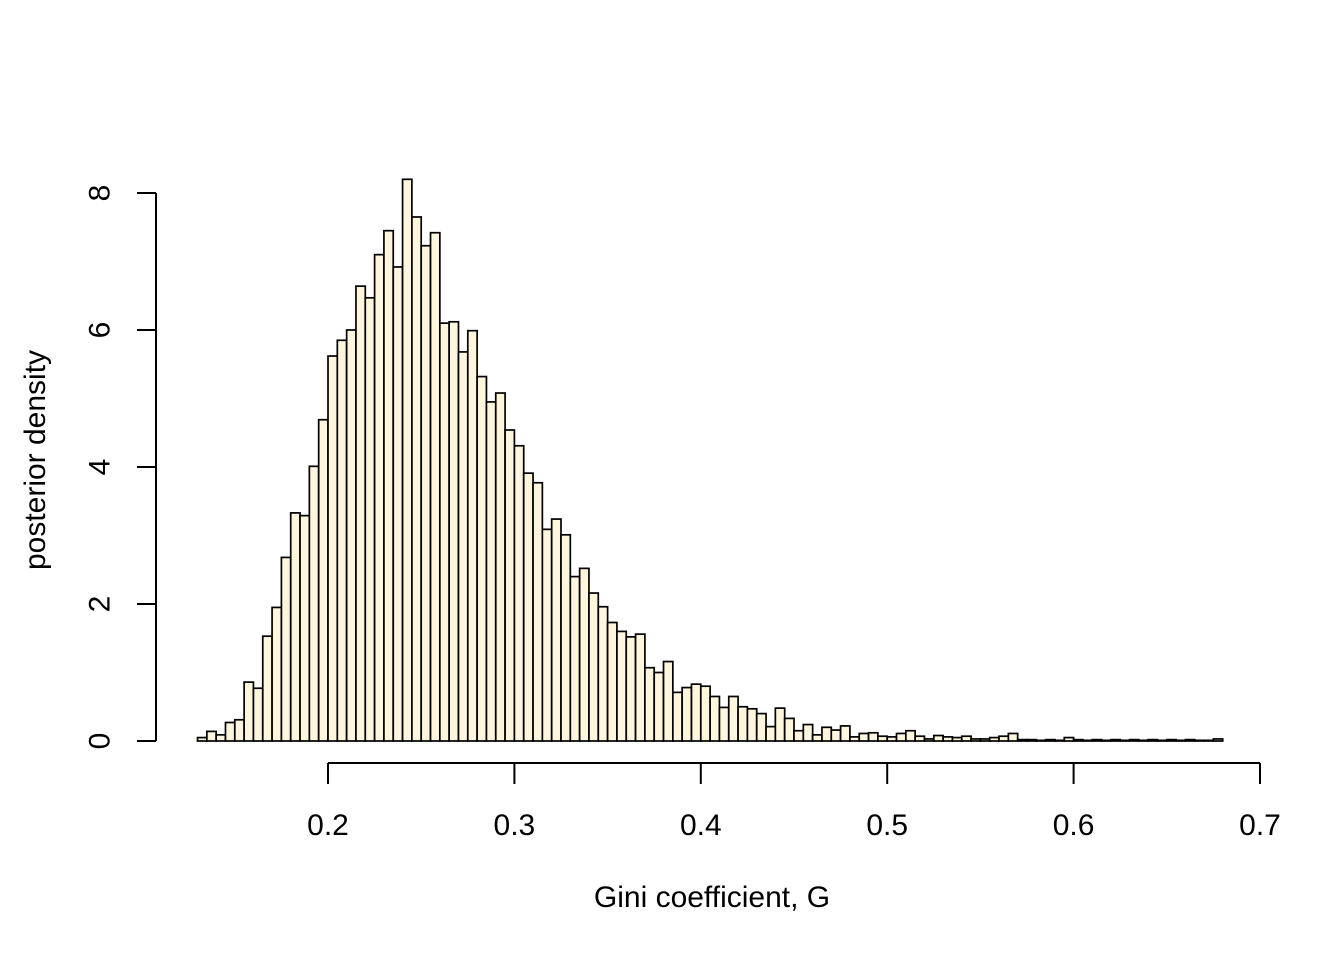  What do you see at coordinates (328, 825) in the screenshot?
I see `x-tick-label: 0.2` at bounding box center [328, 825].